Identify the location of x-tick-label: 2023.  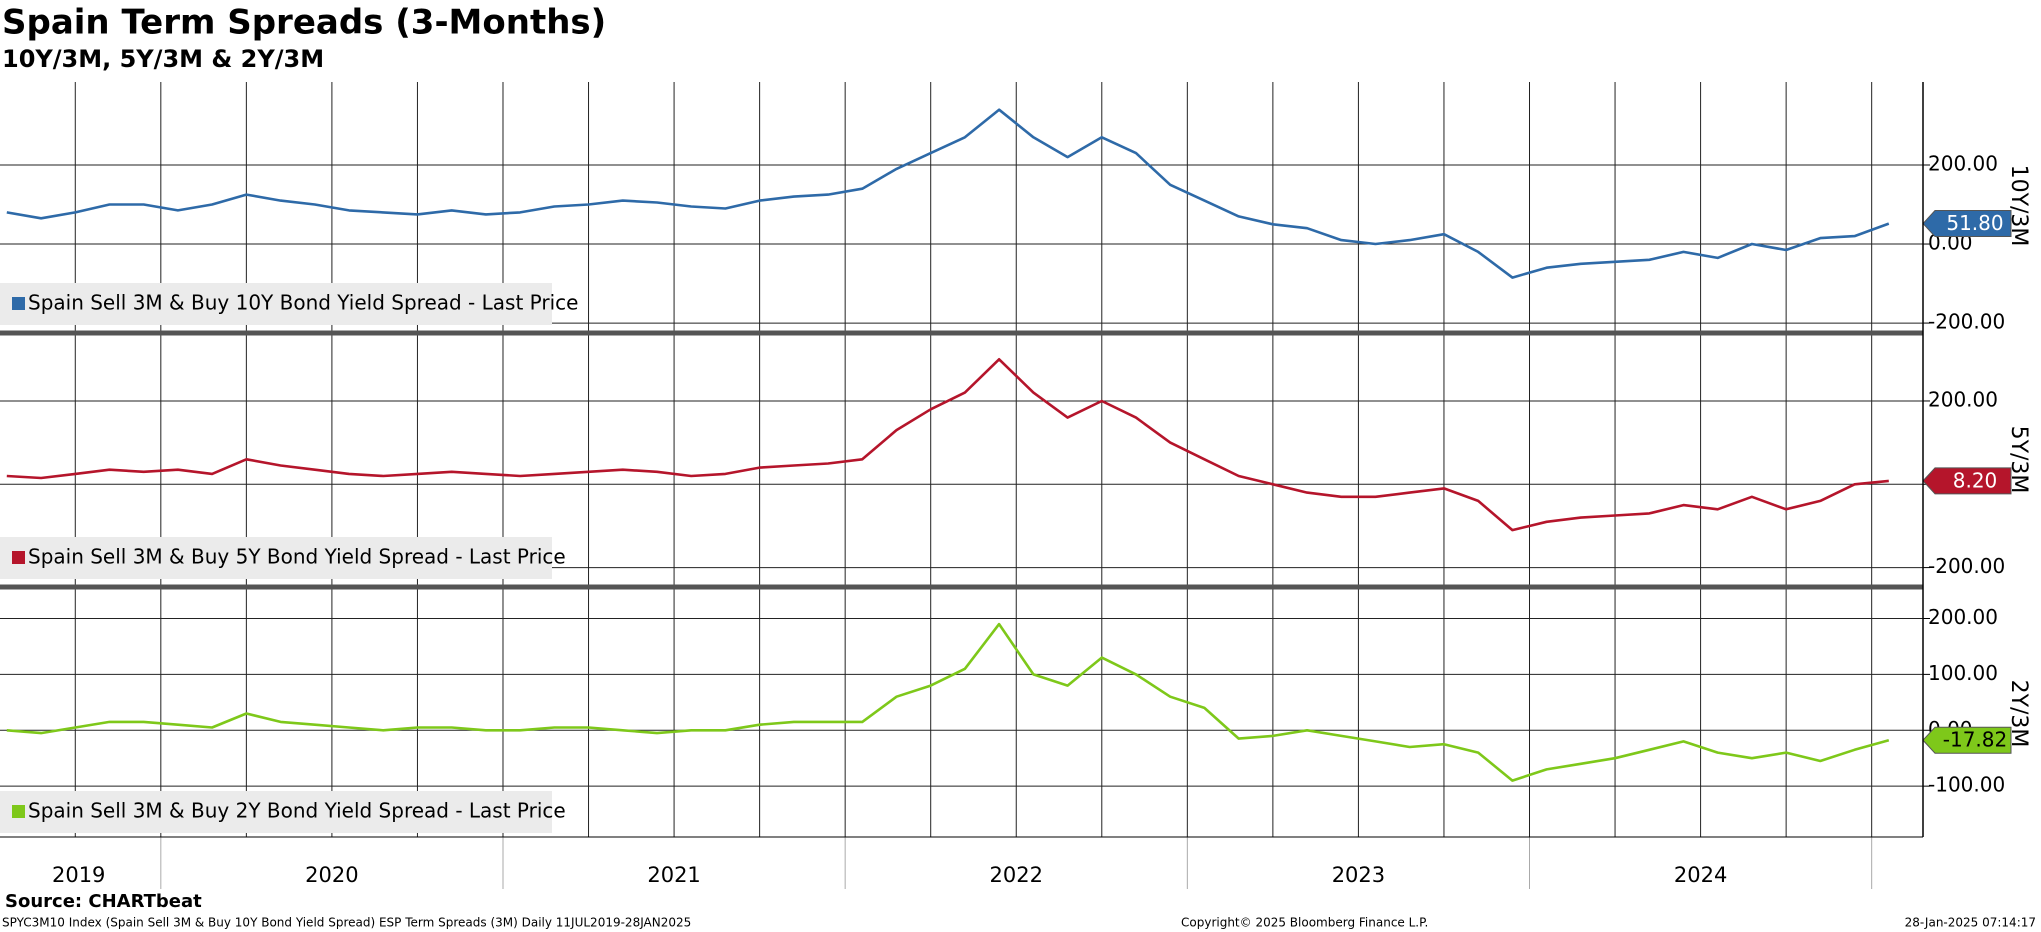
(1358, 875).